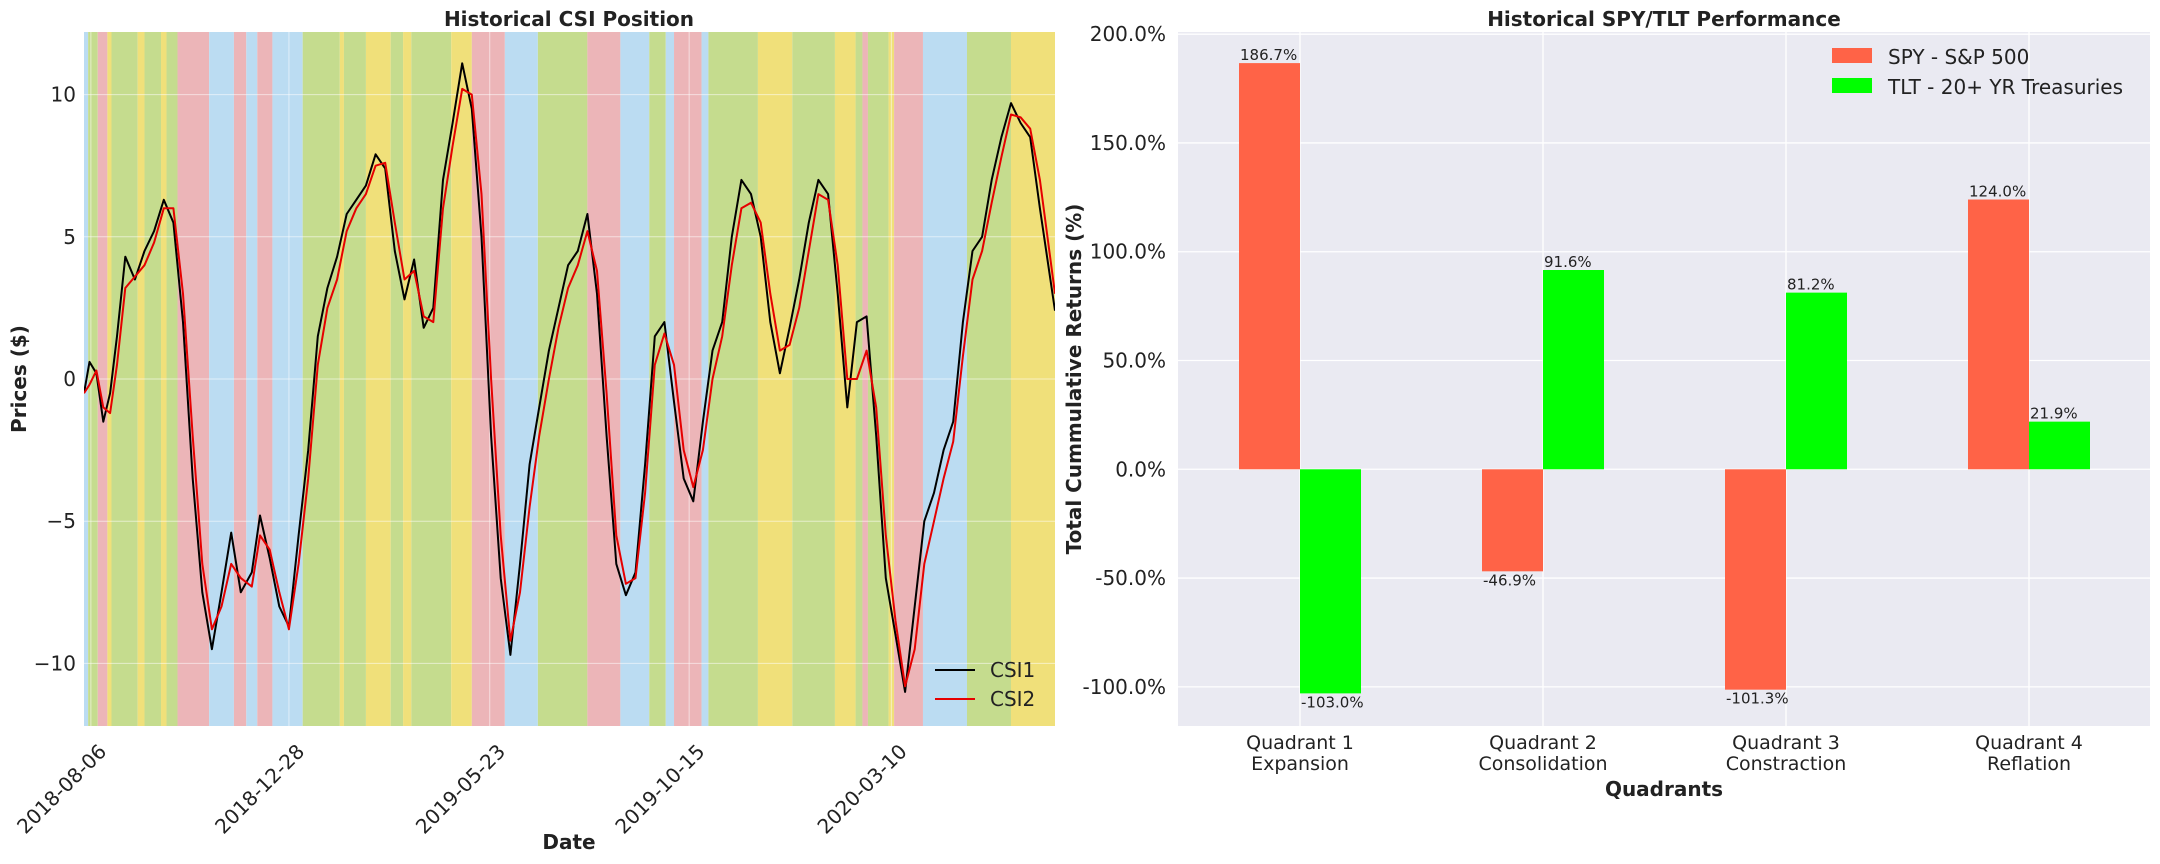 This screenshot has width=2160, height=864. I want to click on legend-swatch-tlt, so click(1852, 85).